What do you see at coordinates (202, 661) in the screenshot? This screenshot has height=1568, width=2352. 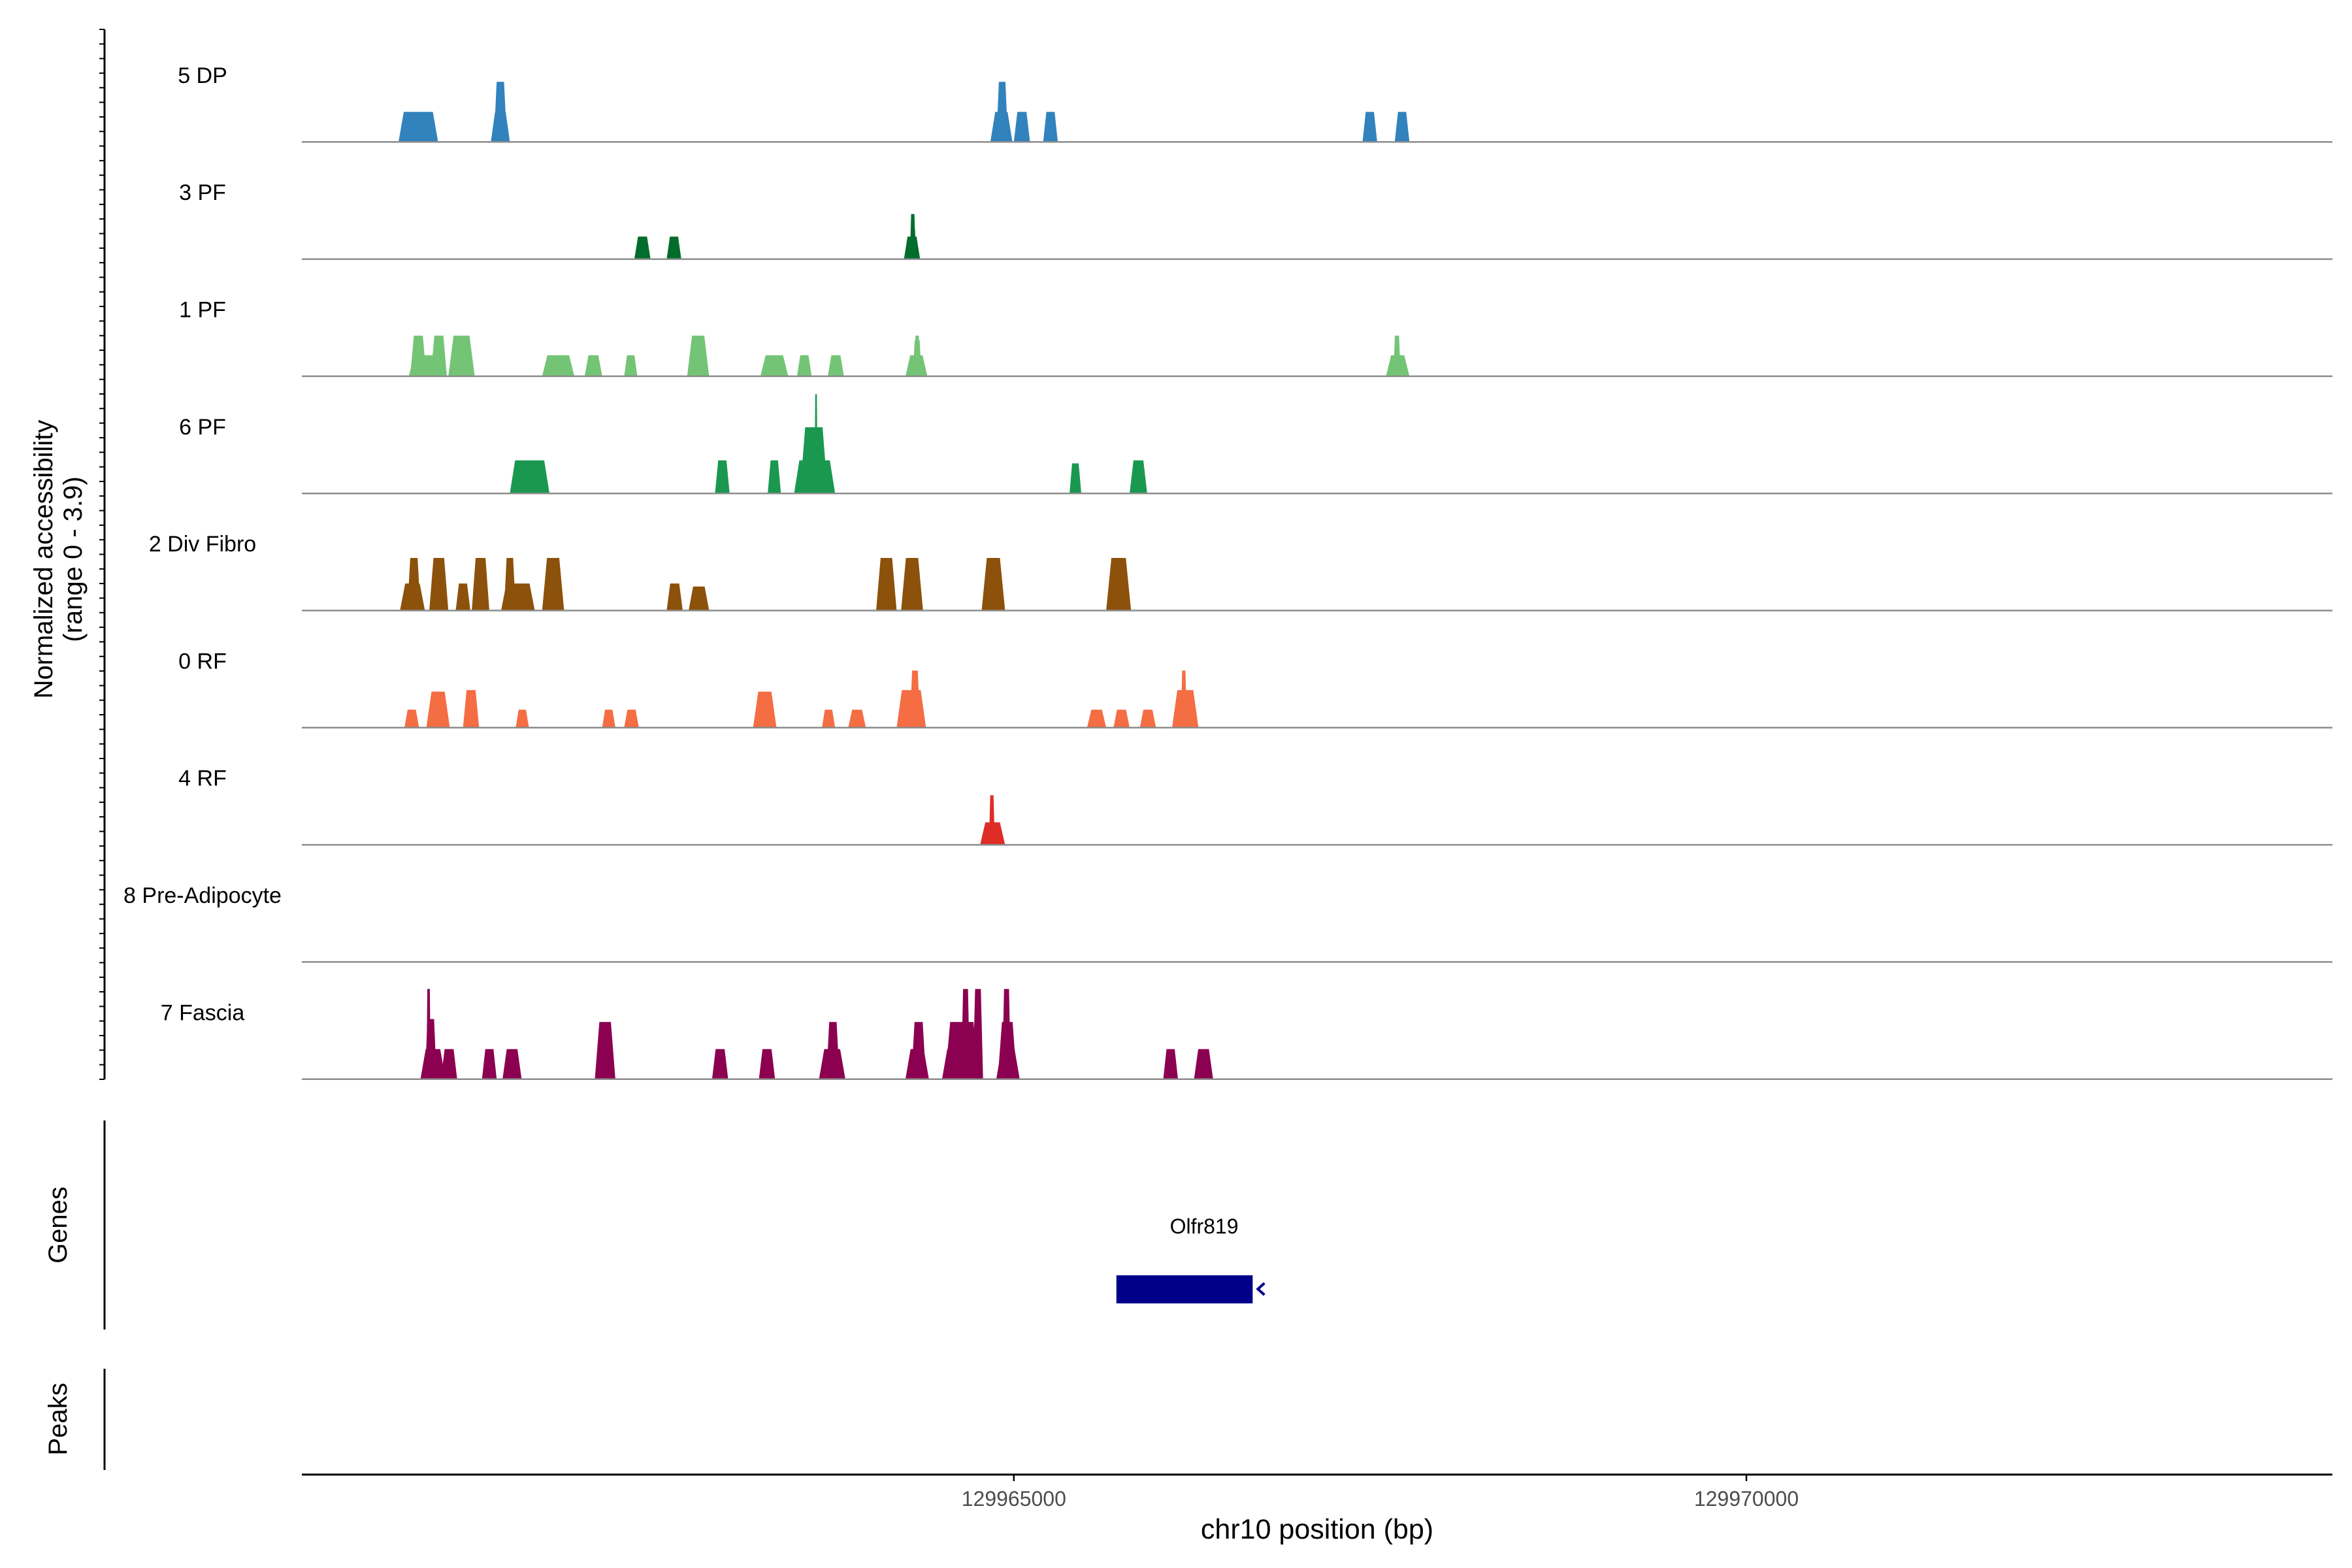 I see `track-label: 0 RF` at bounding box center [202, 661].